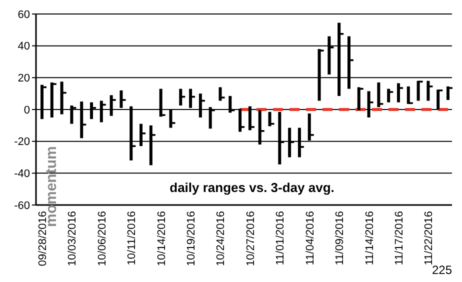 The width and height of the screenshot is (462, 282). What do you see at coordinates (22, 206) in the screenshot?
I see `y-tick-label: -60` at bounding box center [22, 206].